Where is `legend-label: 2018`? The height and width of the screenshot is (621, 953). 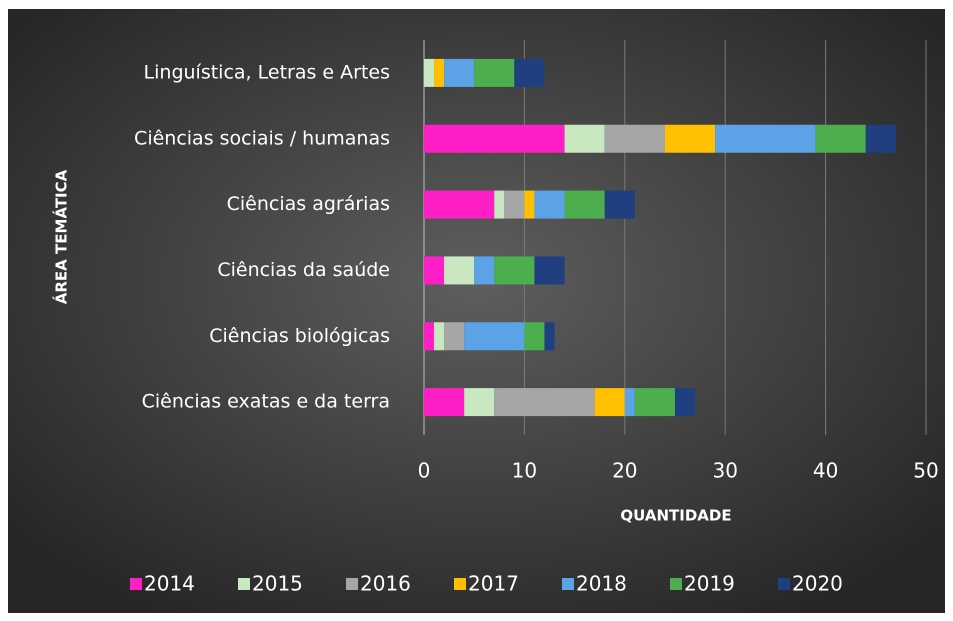
legend-label: 2018 is located at coordinates (601, 584).